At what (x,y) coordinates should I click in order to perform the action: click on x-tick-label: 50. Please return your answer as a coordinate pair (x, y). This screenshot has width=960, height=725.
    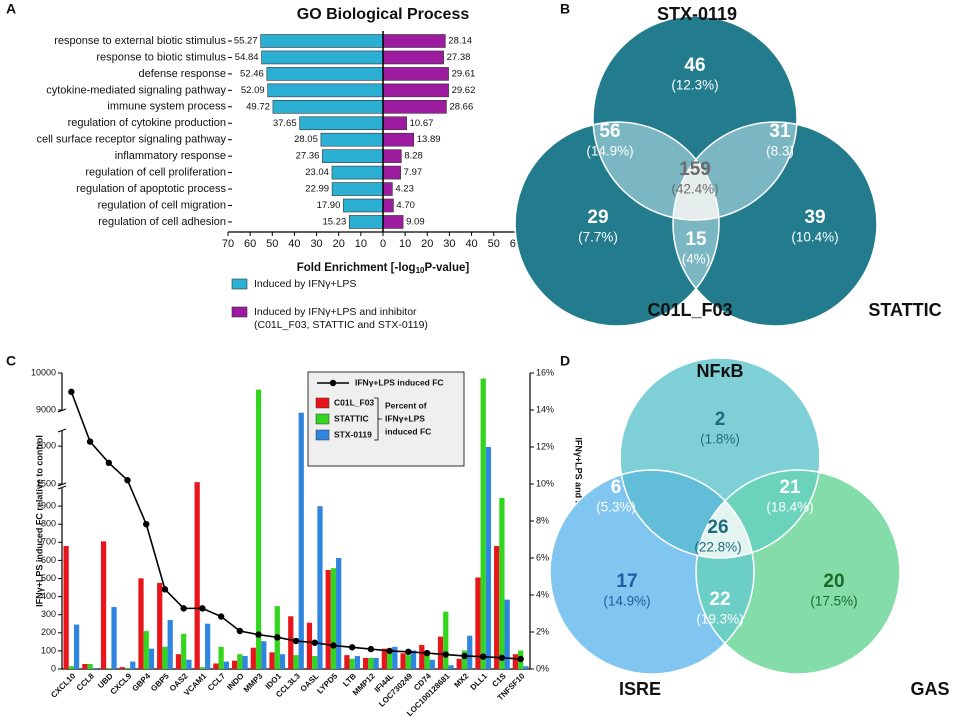
    Looking at the image, I should click on (272, 244).